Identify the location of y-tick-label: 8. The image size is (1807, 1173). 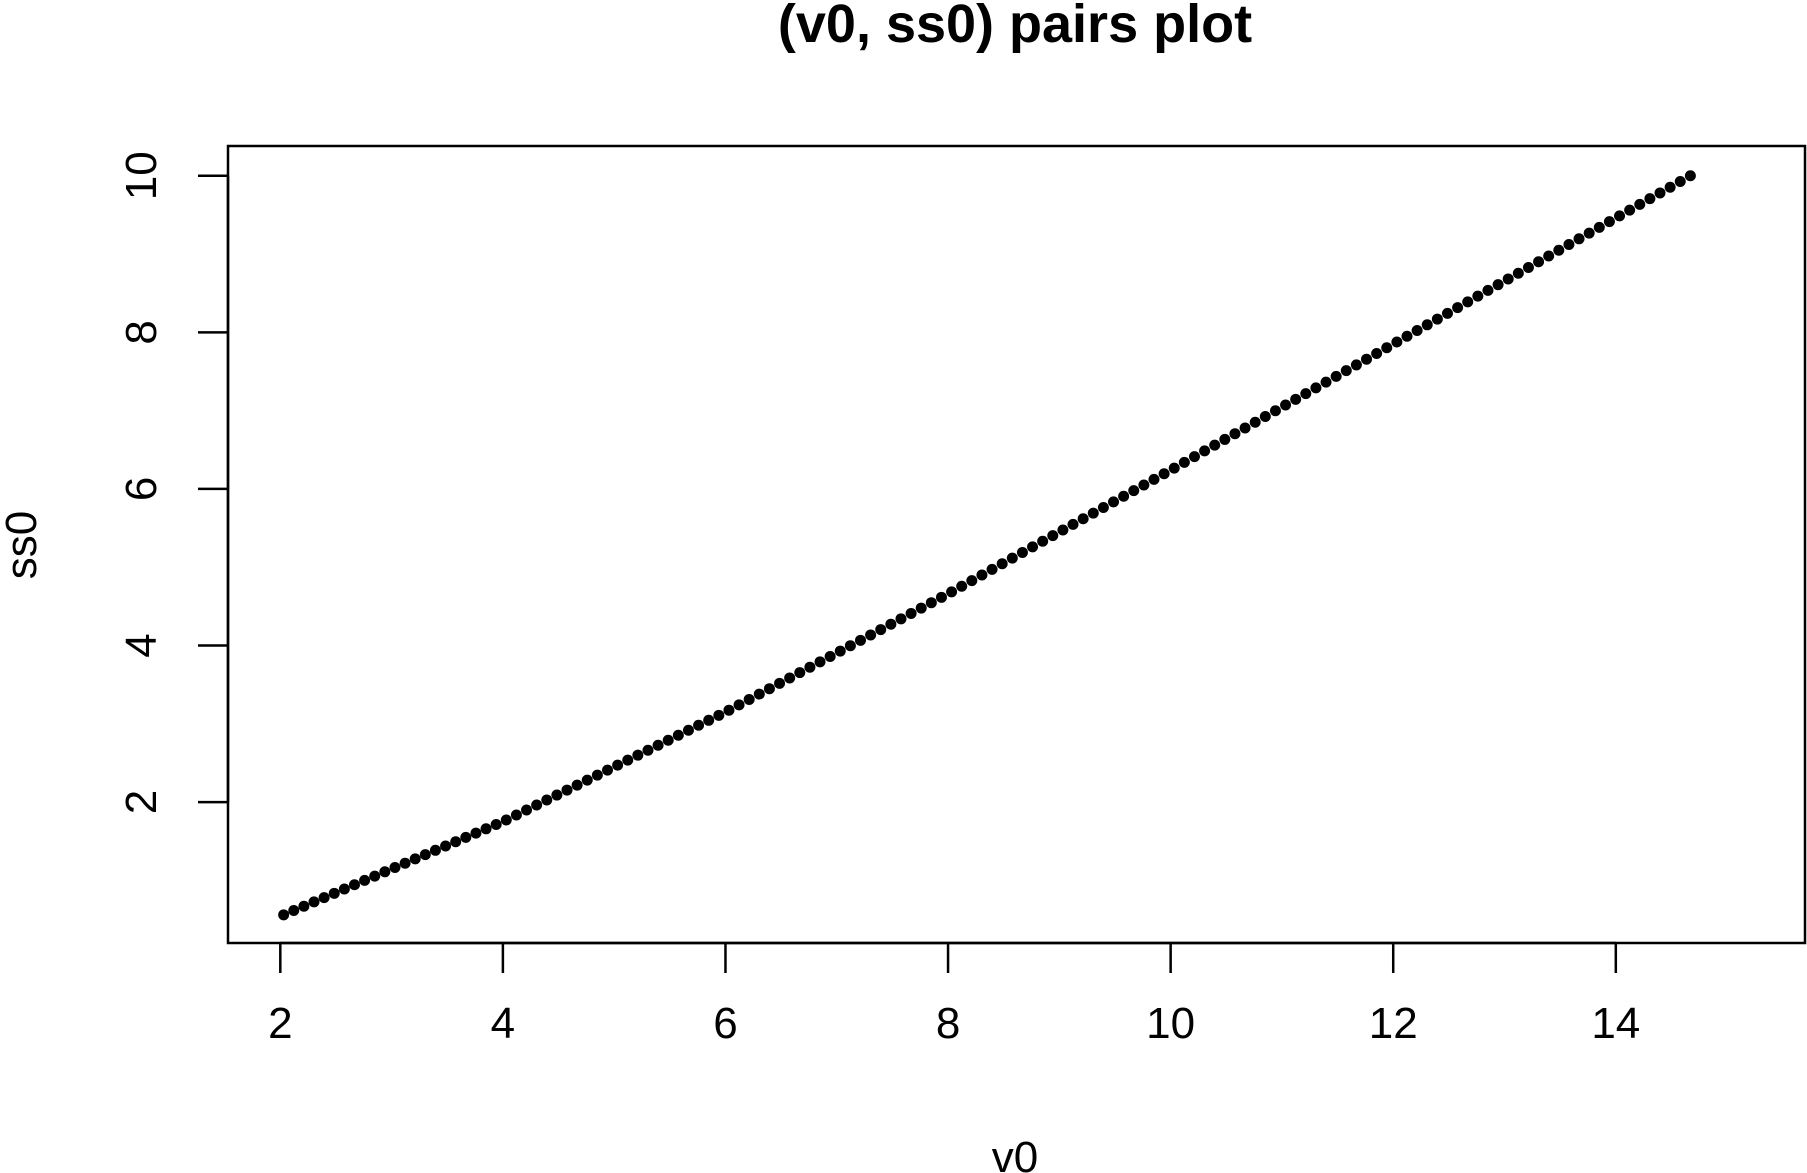
(141, 332).